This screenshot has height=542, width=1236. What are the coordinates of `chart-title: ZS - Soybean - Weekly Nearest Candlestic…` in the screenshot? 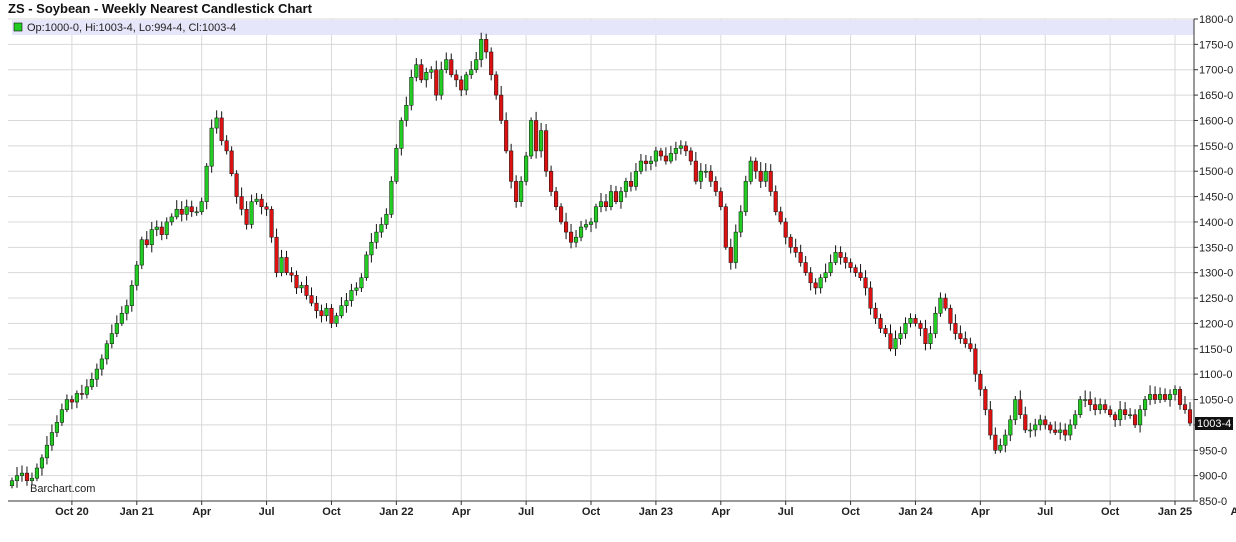 It's located at (160, 8).